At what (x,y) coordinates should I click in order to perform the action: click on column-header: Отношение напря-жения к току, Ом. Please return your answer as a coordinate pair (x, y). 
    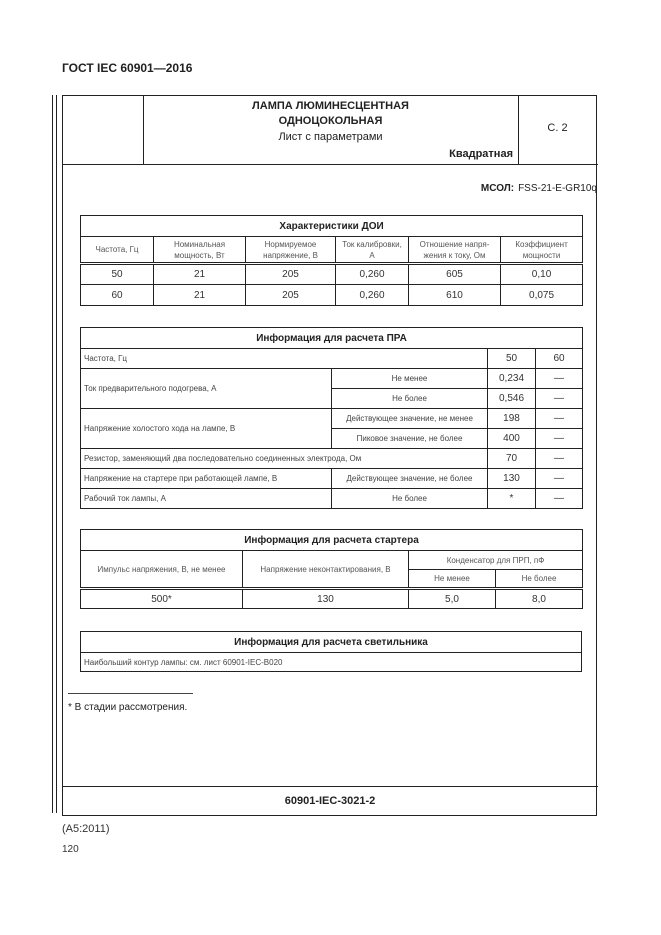
    Looking at the image, I should click on (454, 250).